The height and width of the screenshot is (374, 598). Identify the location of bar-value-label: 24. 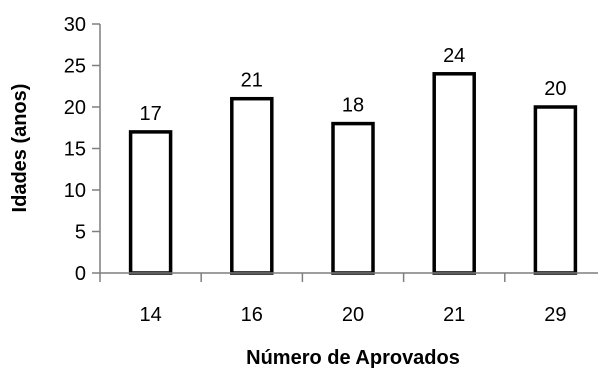
(454, 56).